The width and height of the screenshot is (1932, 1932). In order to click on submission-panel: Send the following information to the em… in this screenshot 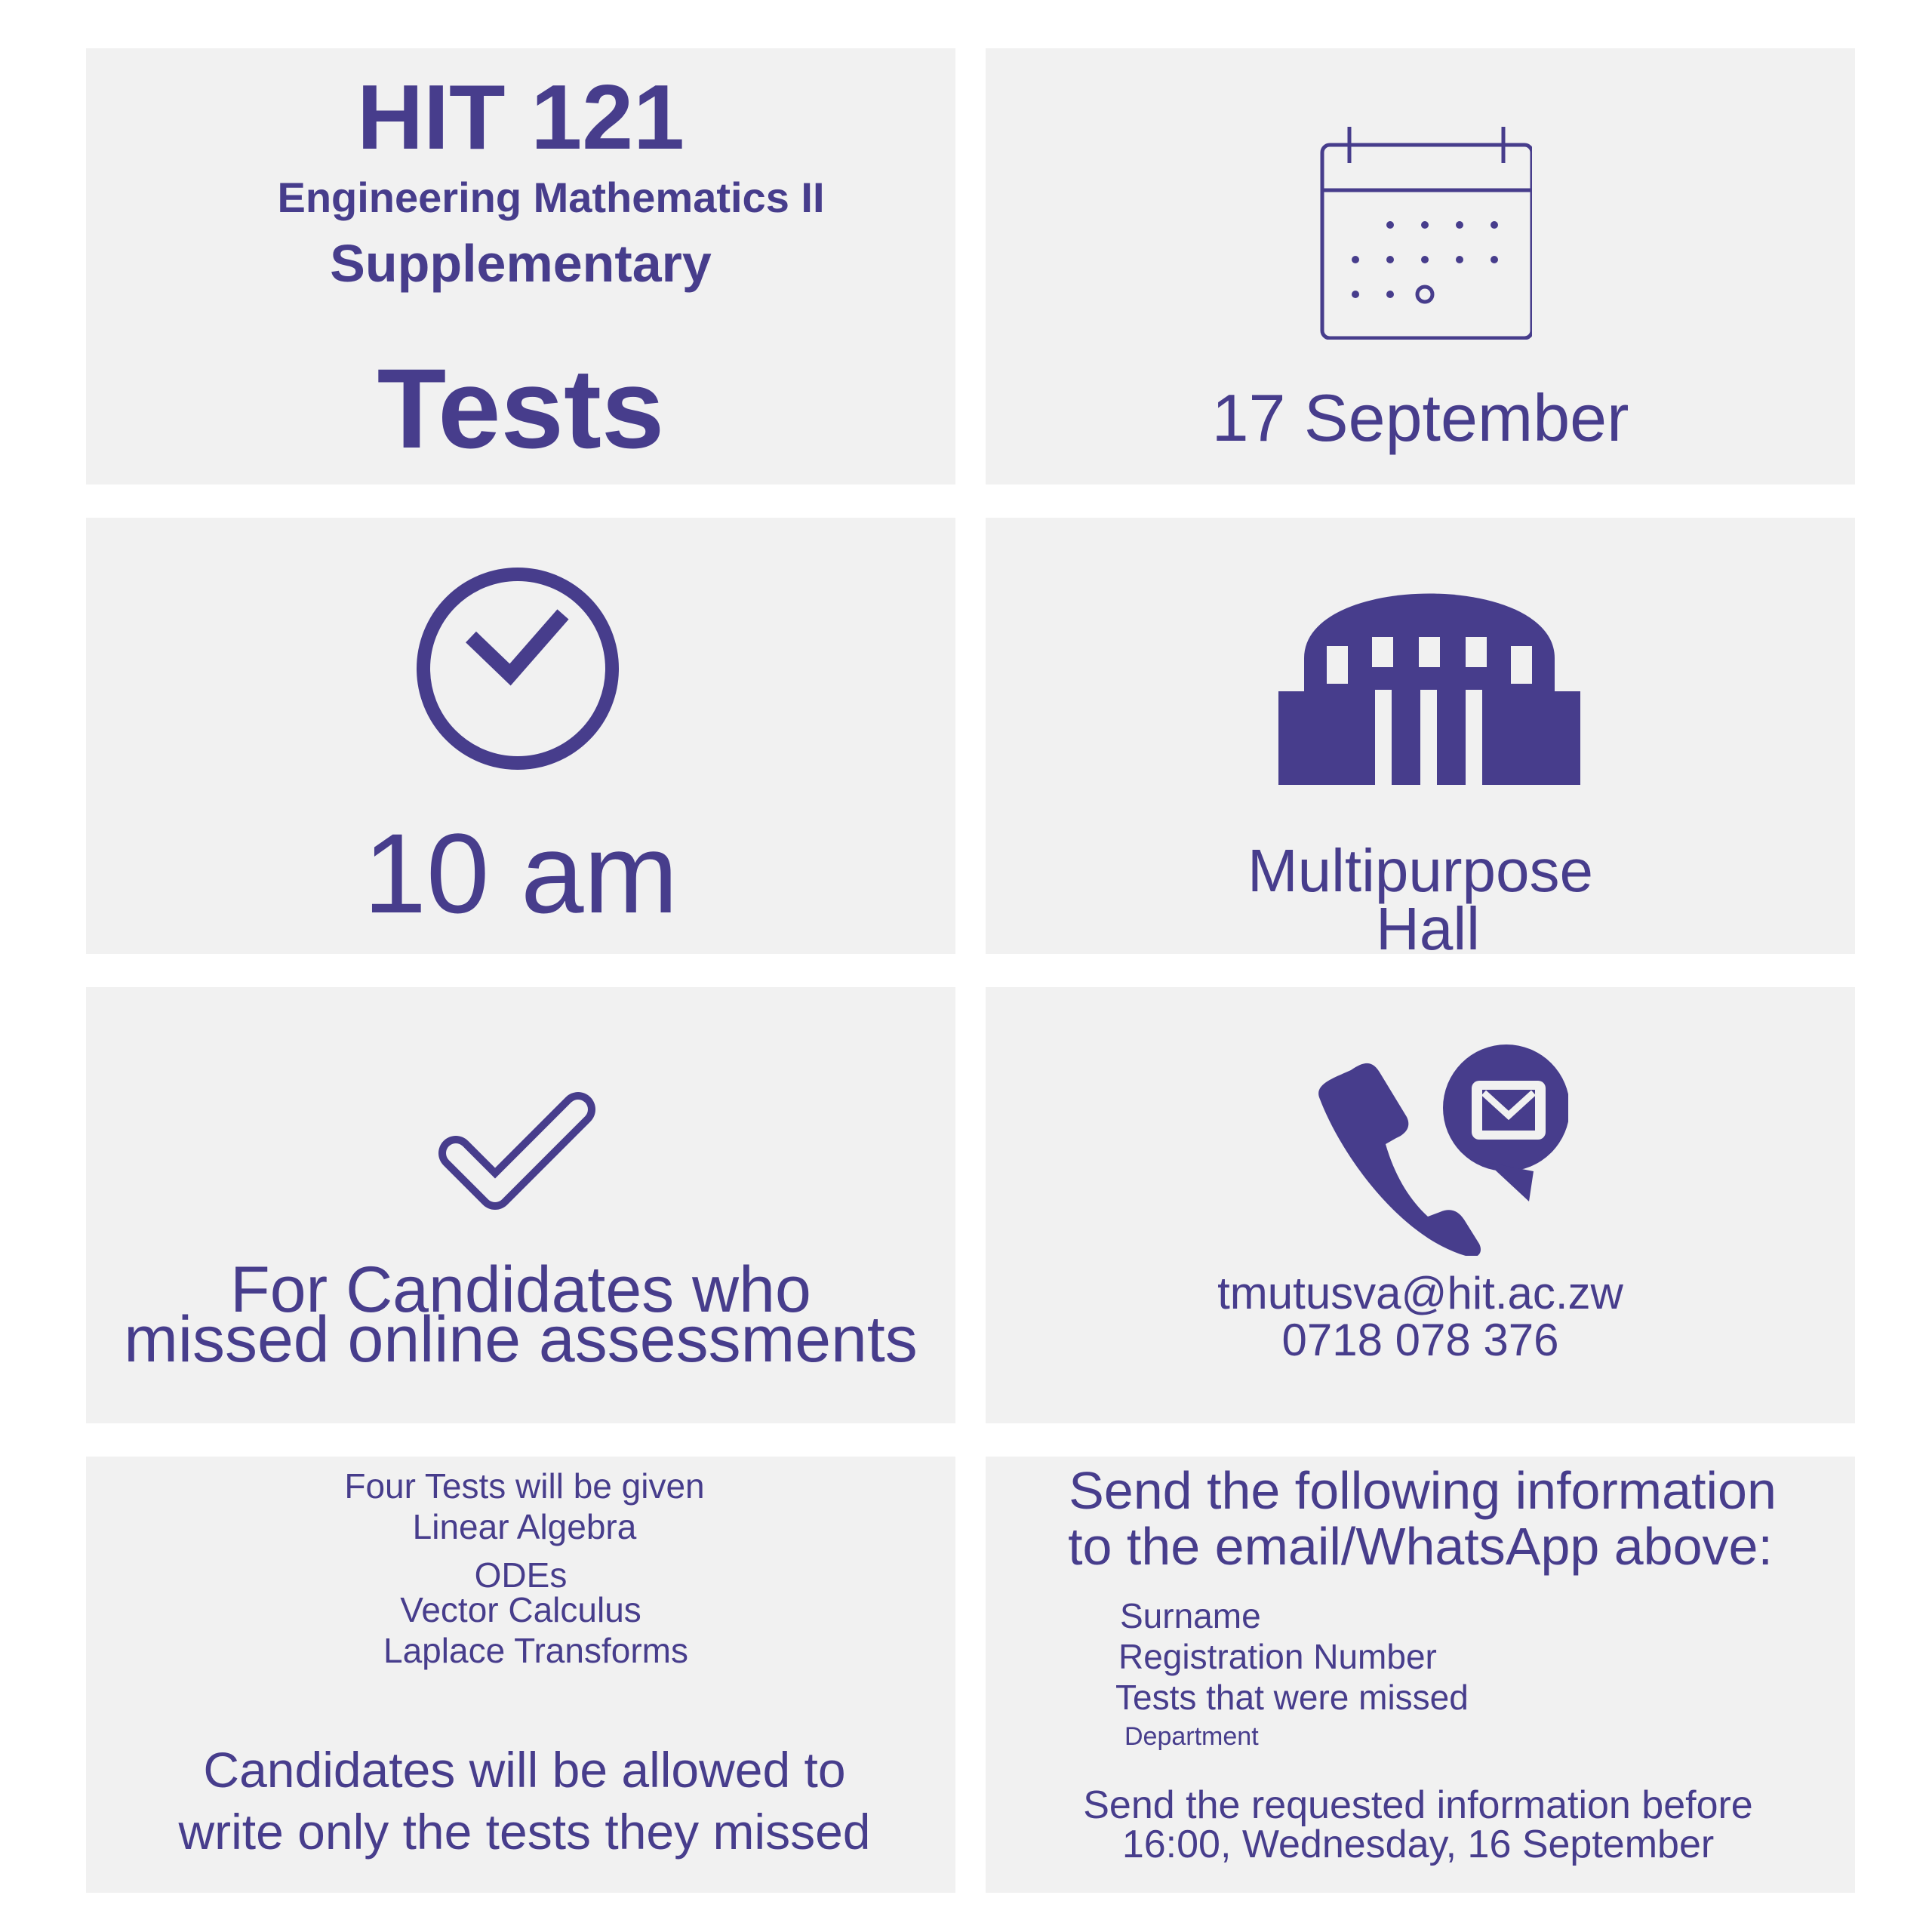, I will do `click(1420, 1675)`.